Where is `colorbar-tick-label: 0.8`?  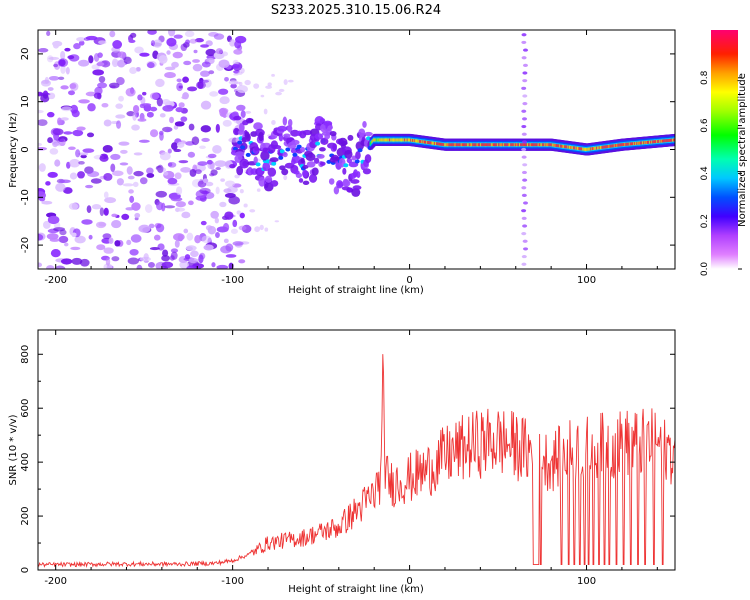 colorbar-tick-label: 0.8 is located at coordinates (705, 77).